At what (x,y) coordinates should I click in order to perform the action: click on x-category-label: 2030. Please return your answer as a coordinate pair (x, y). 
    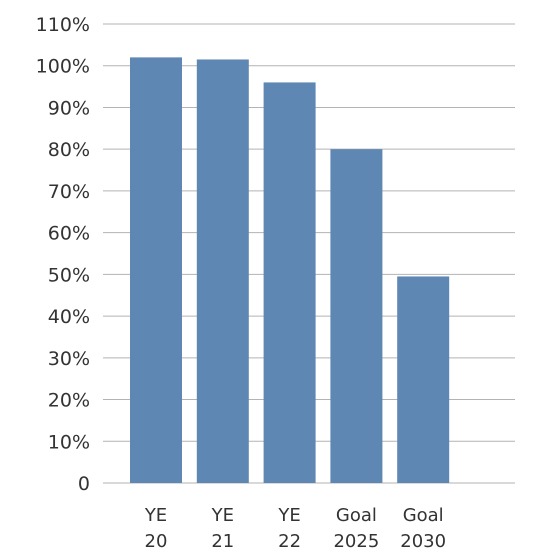
    Looking at the image, I should click on (423, 541).